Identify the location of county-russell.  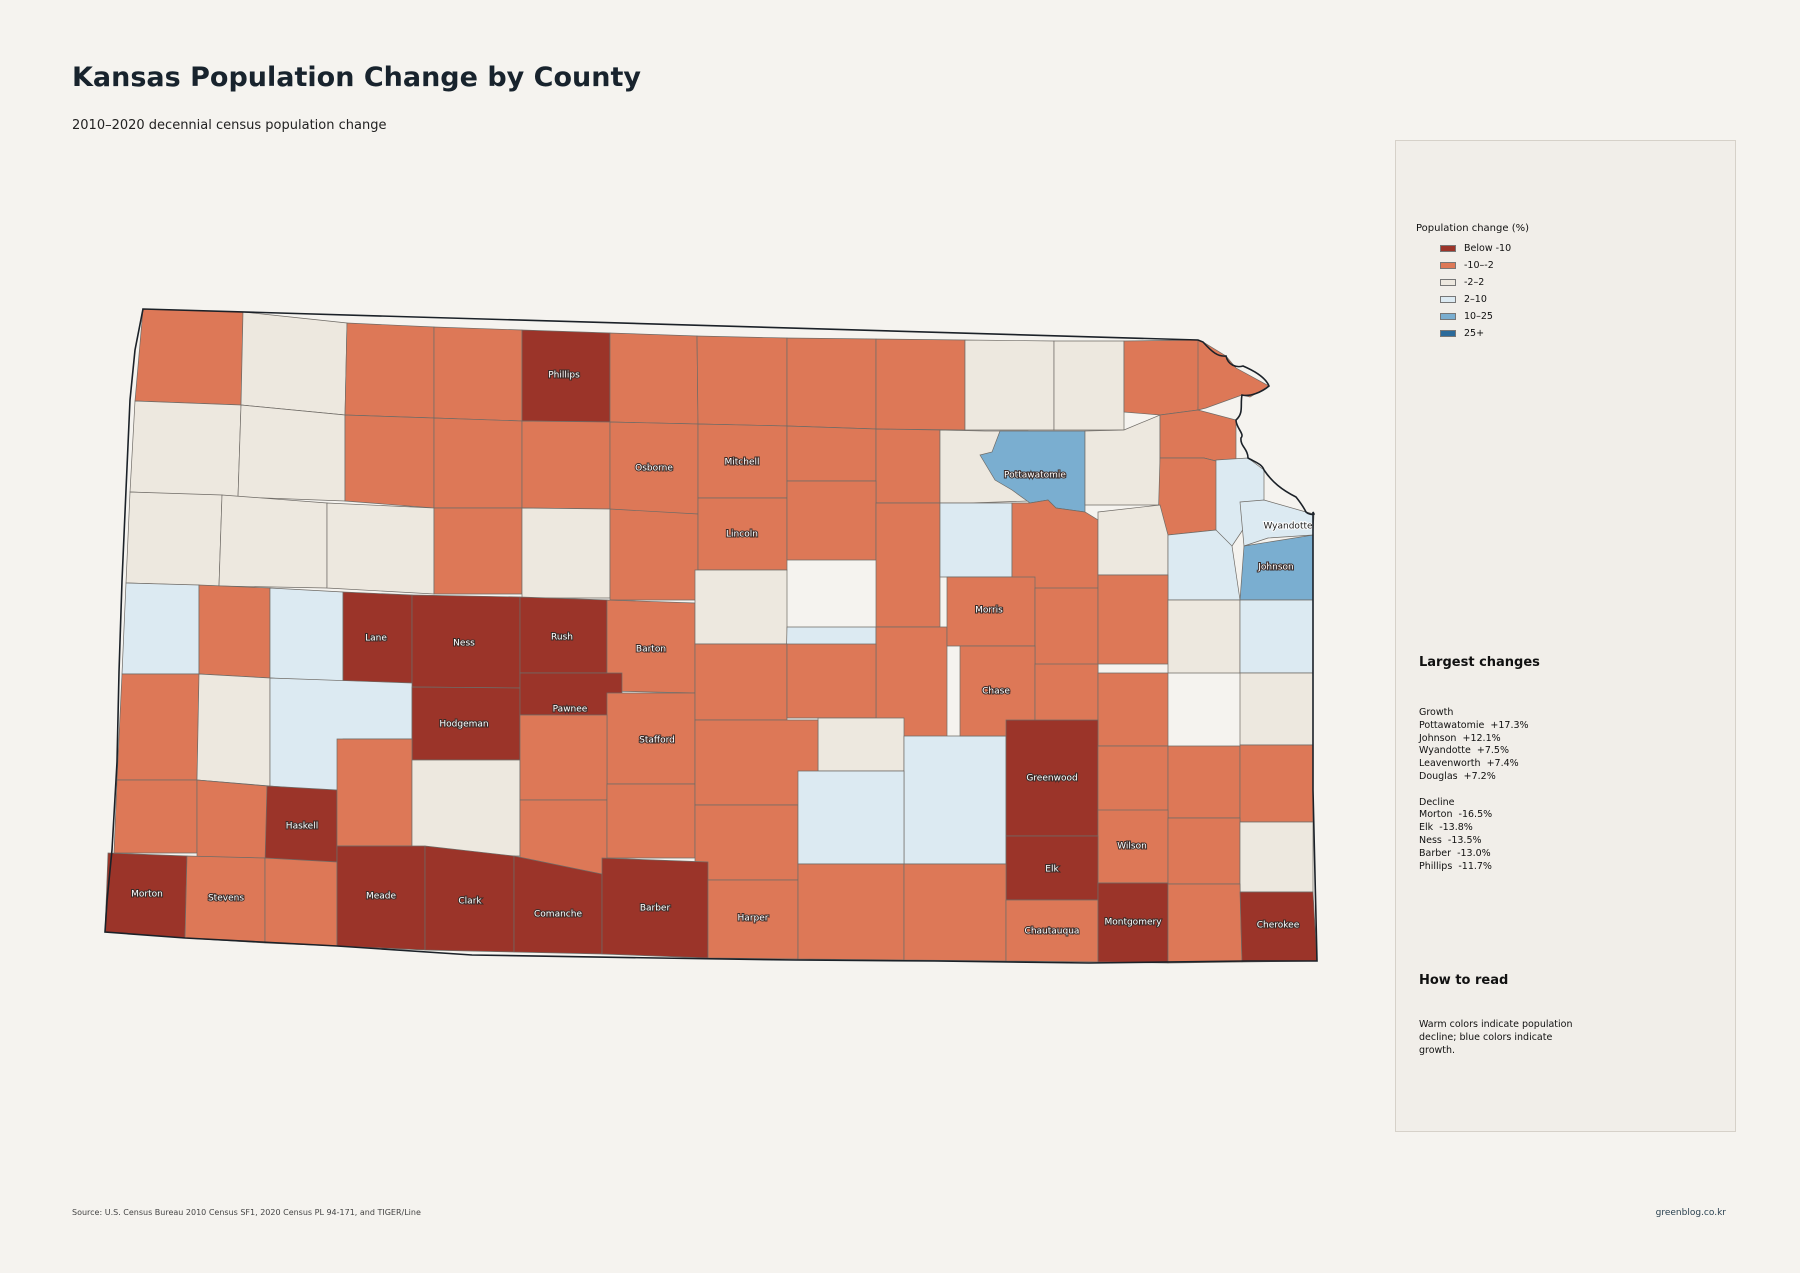
(654, 554).